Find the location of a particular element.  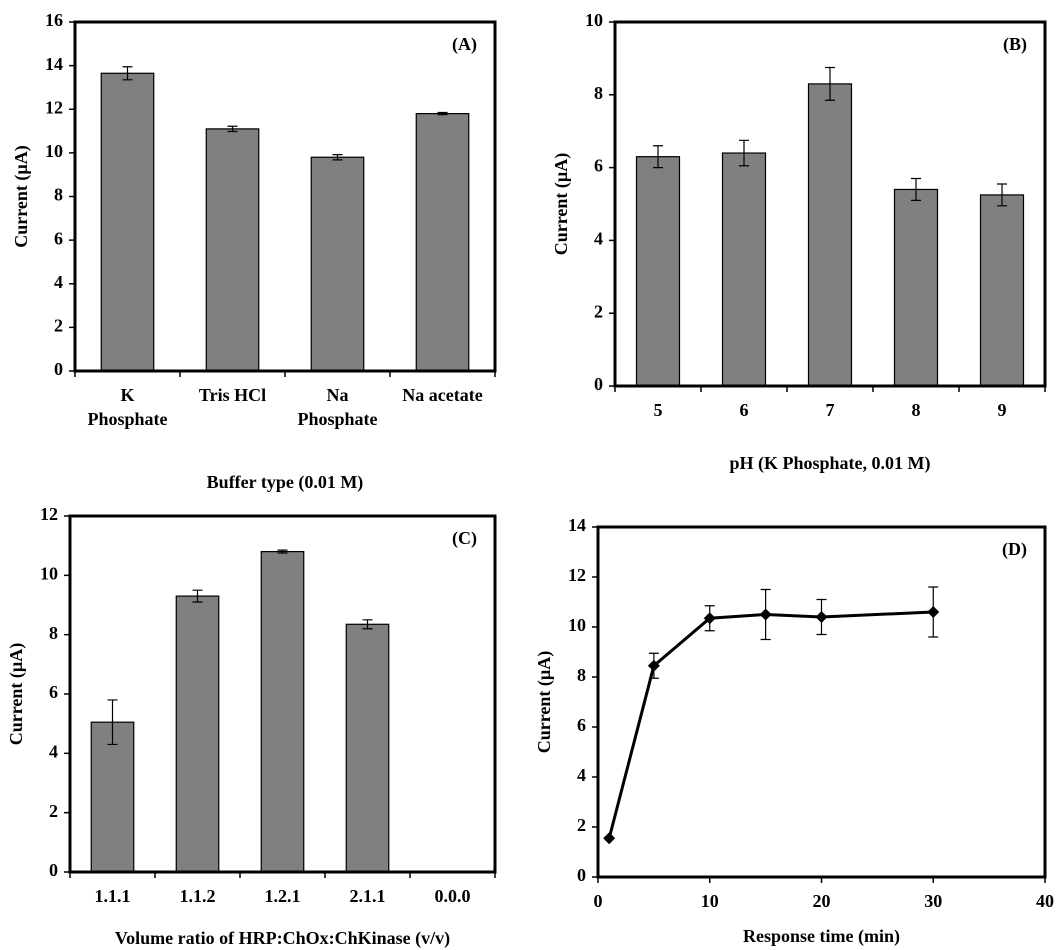

x-tick-label: 10 is located at coordinates (710, 901).